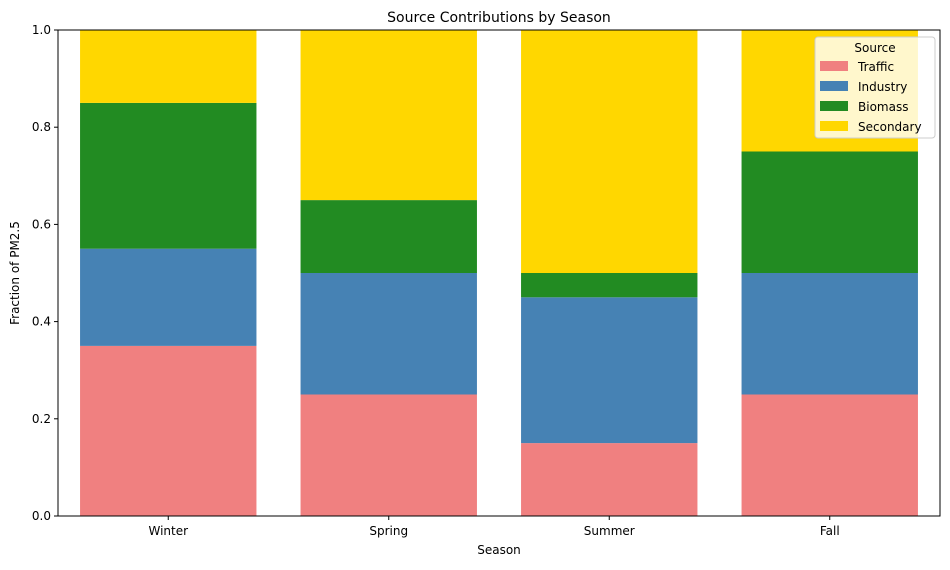 Image resolution: width=950 pixels, height=570 pixels. I want to click on legend: Source Traffic Industry Biomass Secondary, so click(875, 87).